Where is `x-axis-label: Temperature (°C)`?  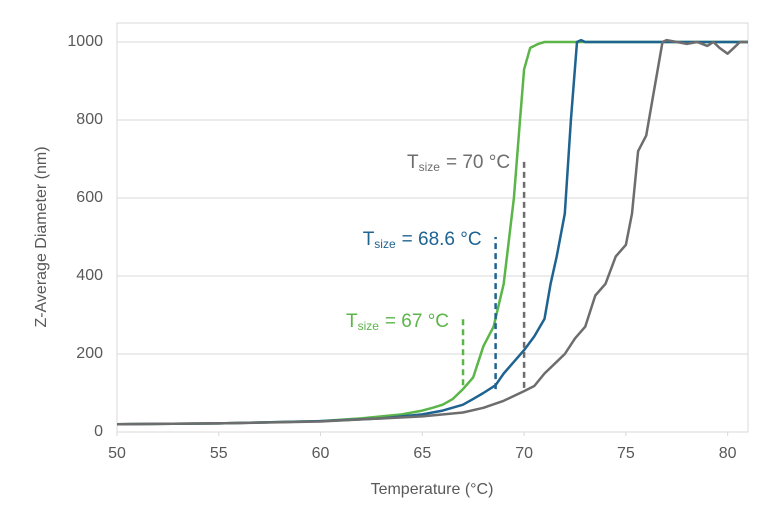
x-axis-label: Temperature (°C) is located at coordinates (432, 489).